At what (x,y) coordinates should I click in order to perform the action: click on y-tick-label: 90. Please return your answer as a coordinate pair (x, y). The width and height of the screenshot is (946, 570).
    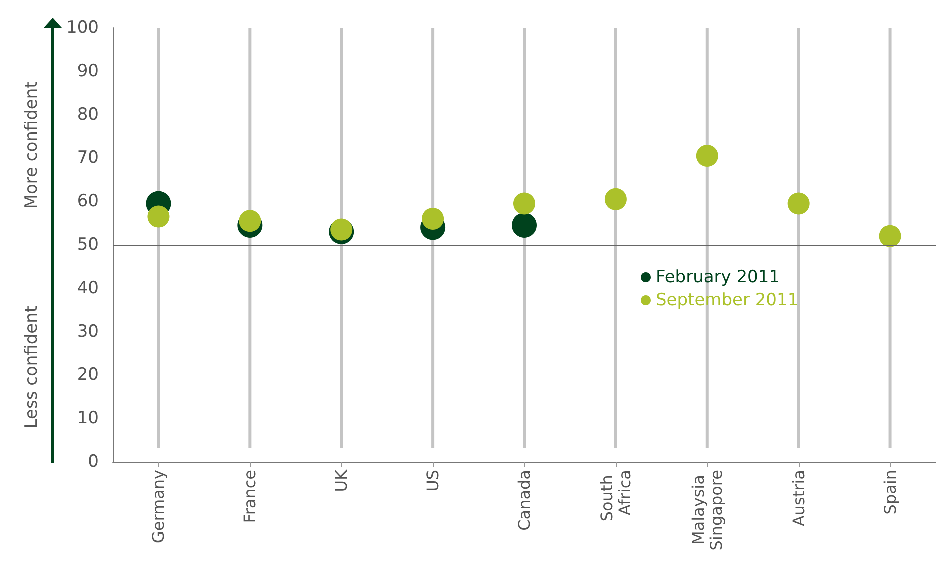
    Looking at the image, I should click on (88, 71).